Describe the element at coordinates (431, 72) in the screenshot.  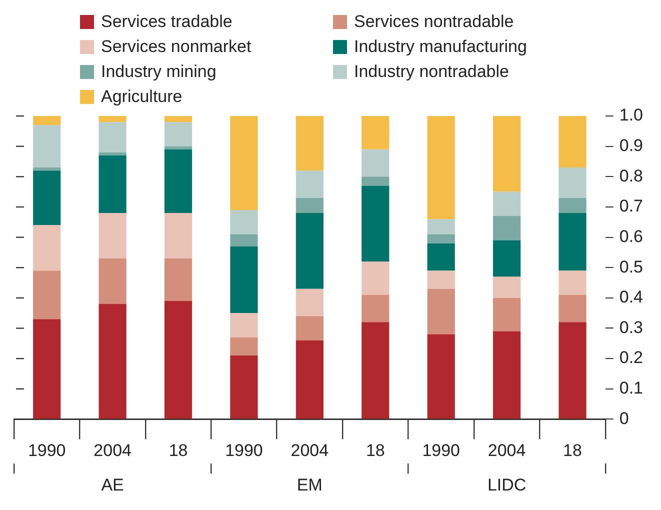
I see `legend-label: Industry nontradable` at that location.